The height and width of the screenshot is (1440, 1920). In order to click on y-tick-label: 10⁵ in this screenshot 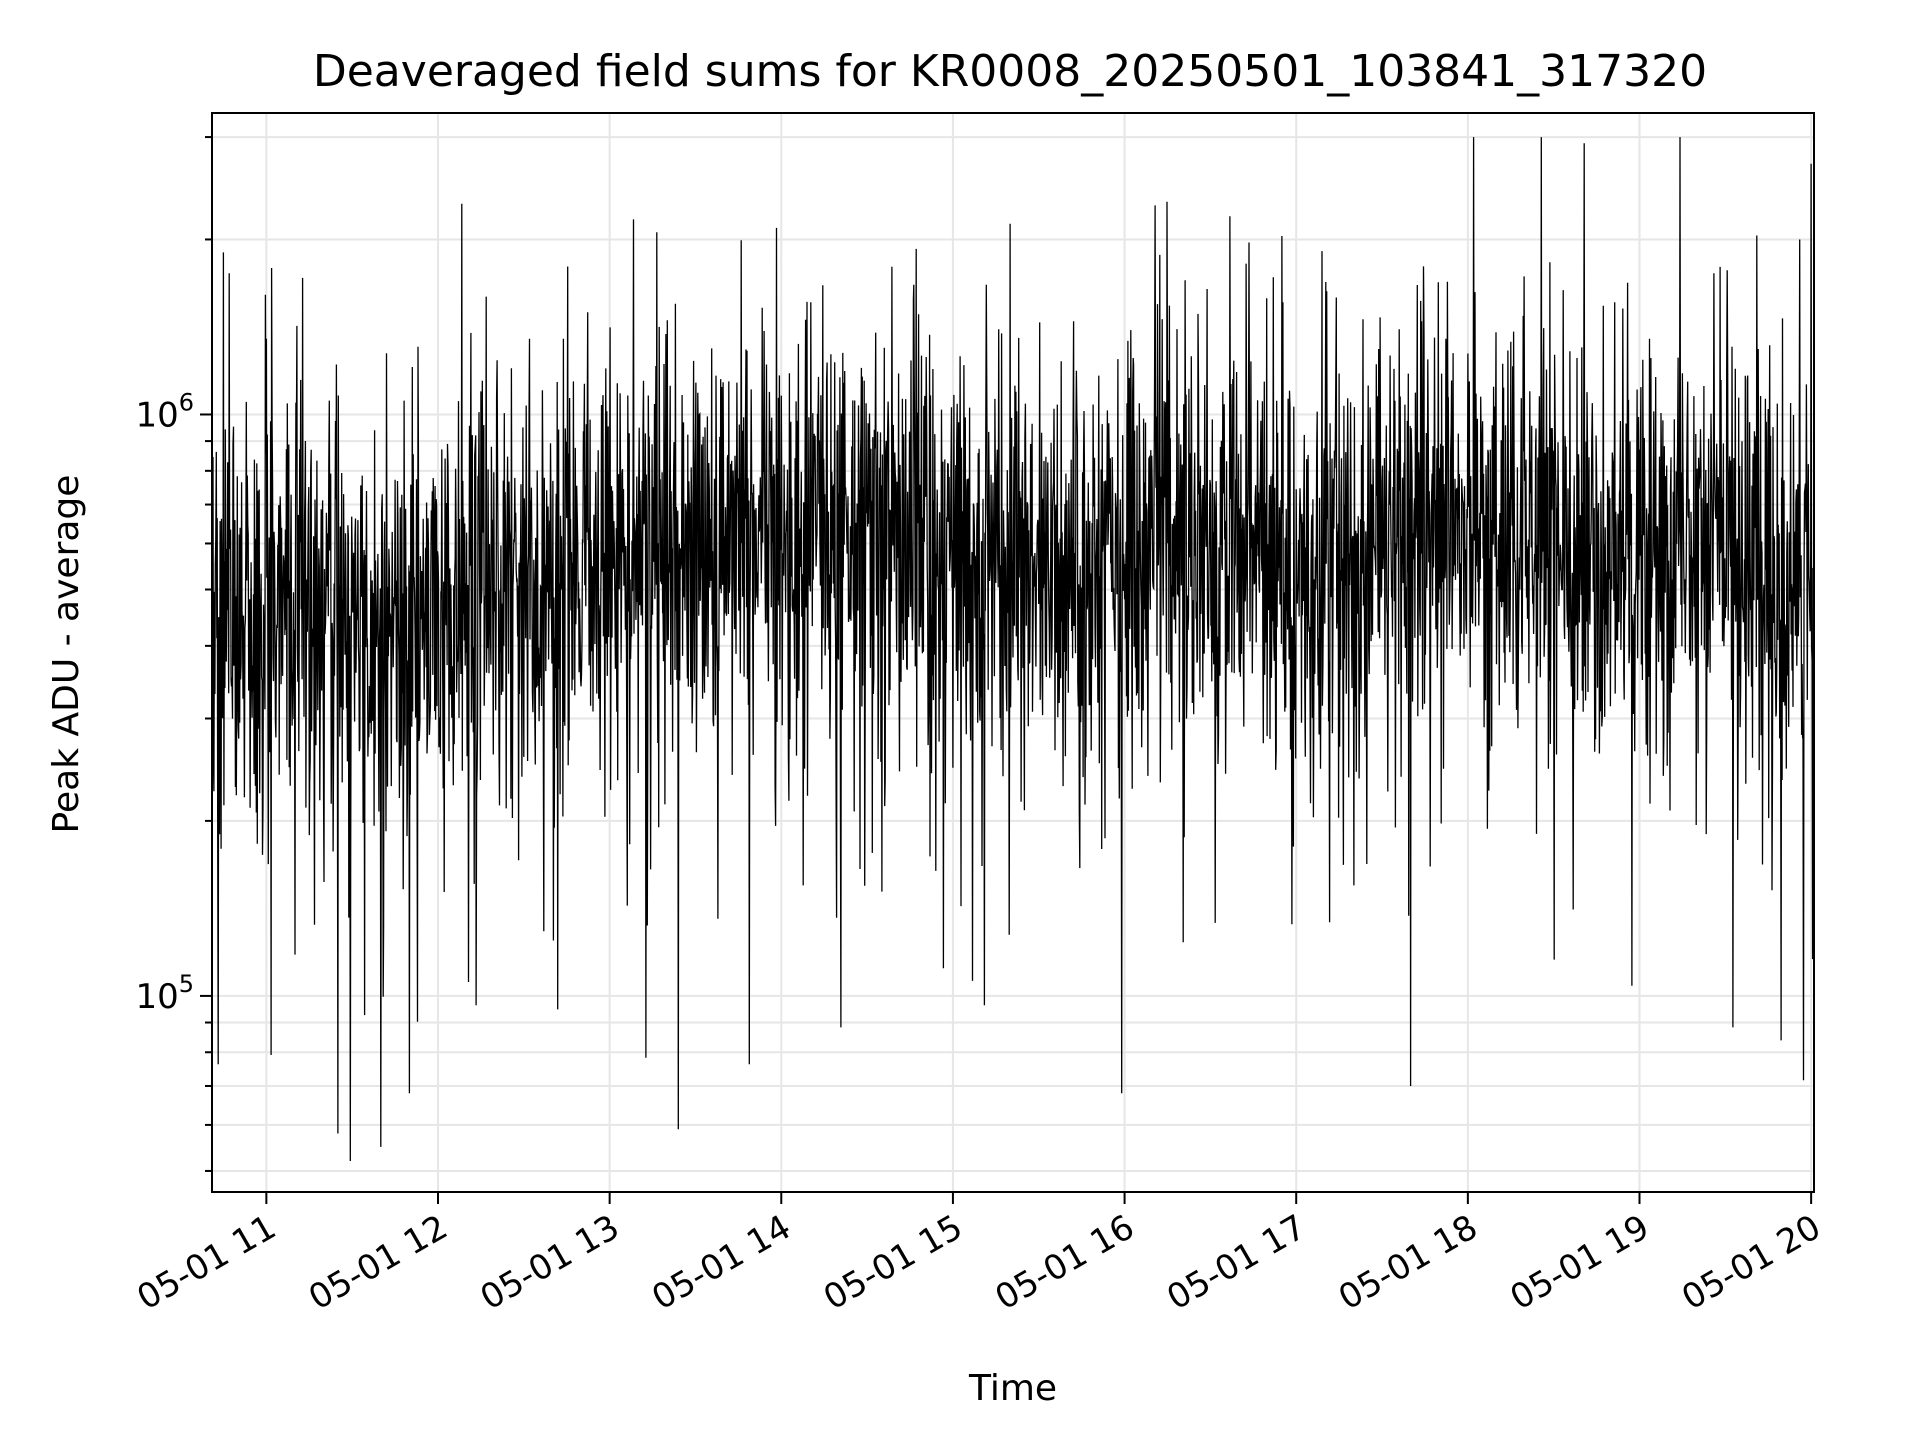, I will do `click(164, 993)`.